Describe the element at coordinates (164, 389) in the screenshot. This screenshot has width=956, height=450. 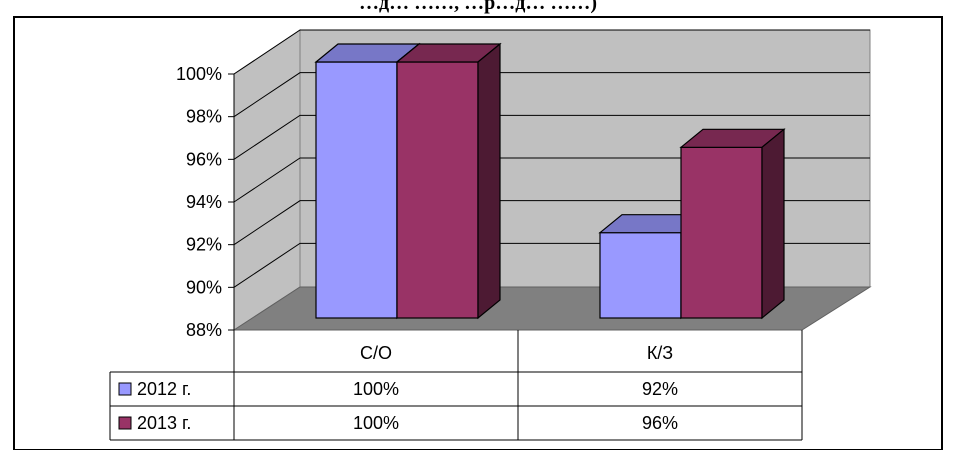
I see `legend-label: 2012 г.` at that location.